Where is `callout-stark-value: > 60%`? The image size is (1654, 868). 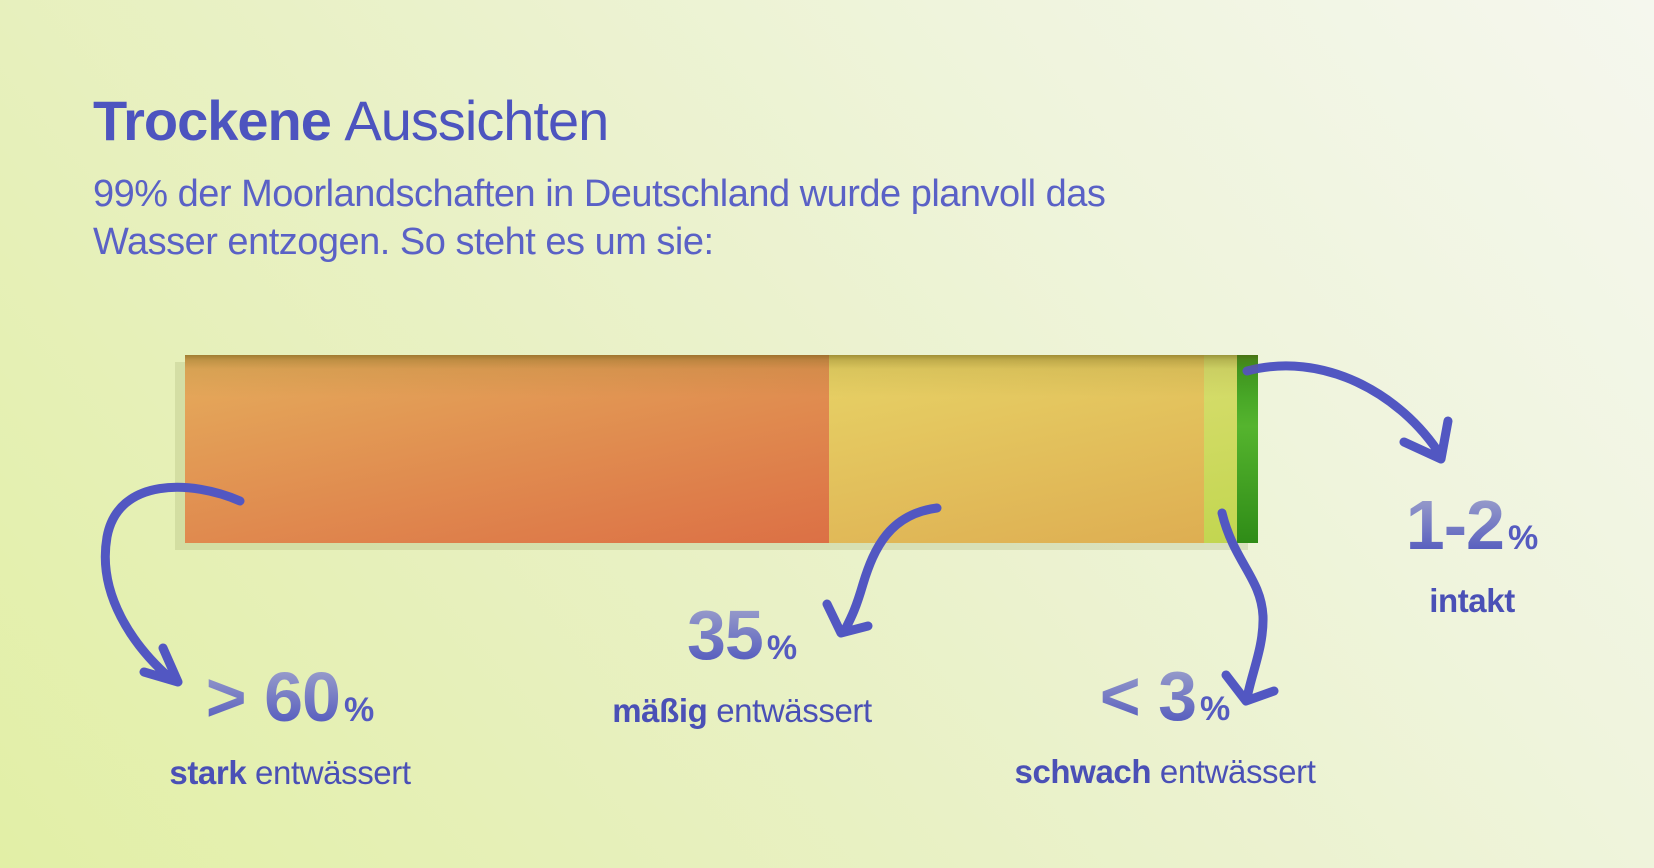 callout-stark-value: > 60% is located at coordinates (290, 703).